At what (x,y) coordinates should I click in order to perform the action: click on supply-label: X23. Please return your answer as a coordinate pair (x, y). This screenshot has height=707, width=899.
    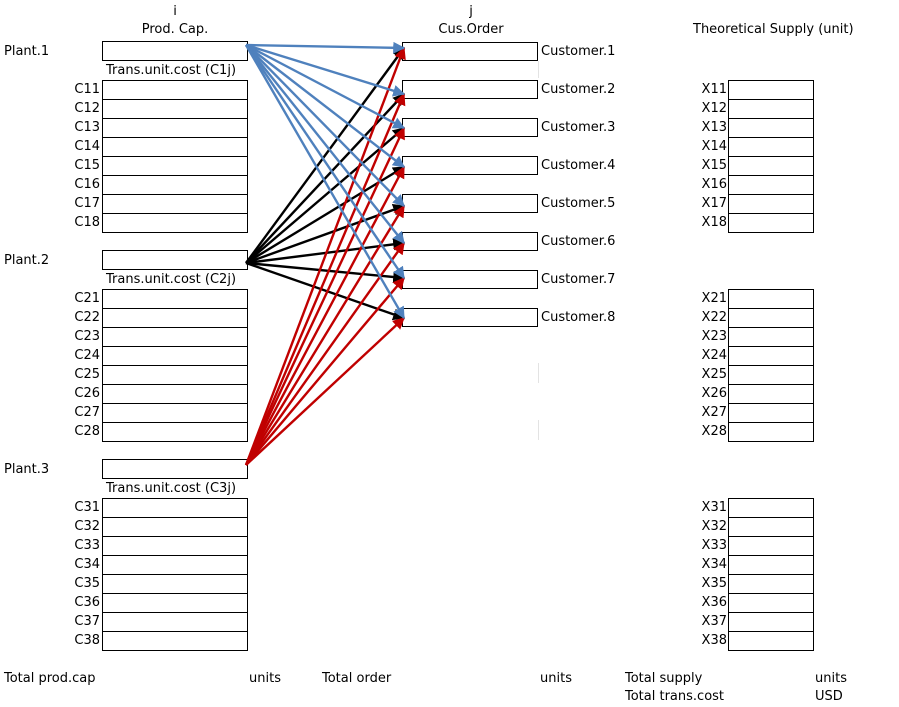
    Looking at the image, I should click on (714, 336).